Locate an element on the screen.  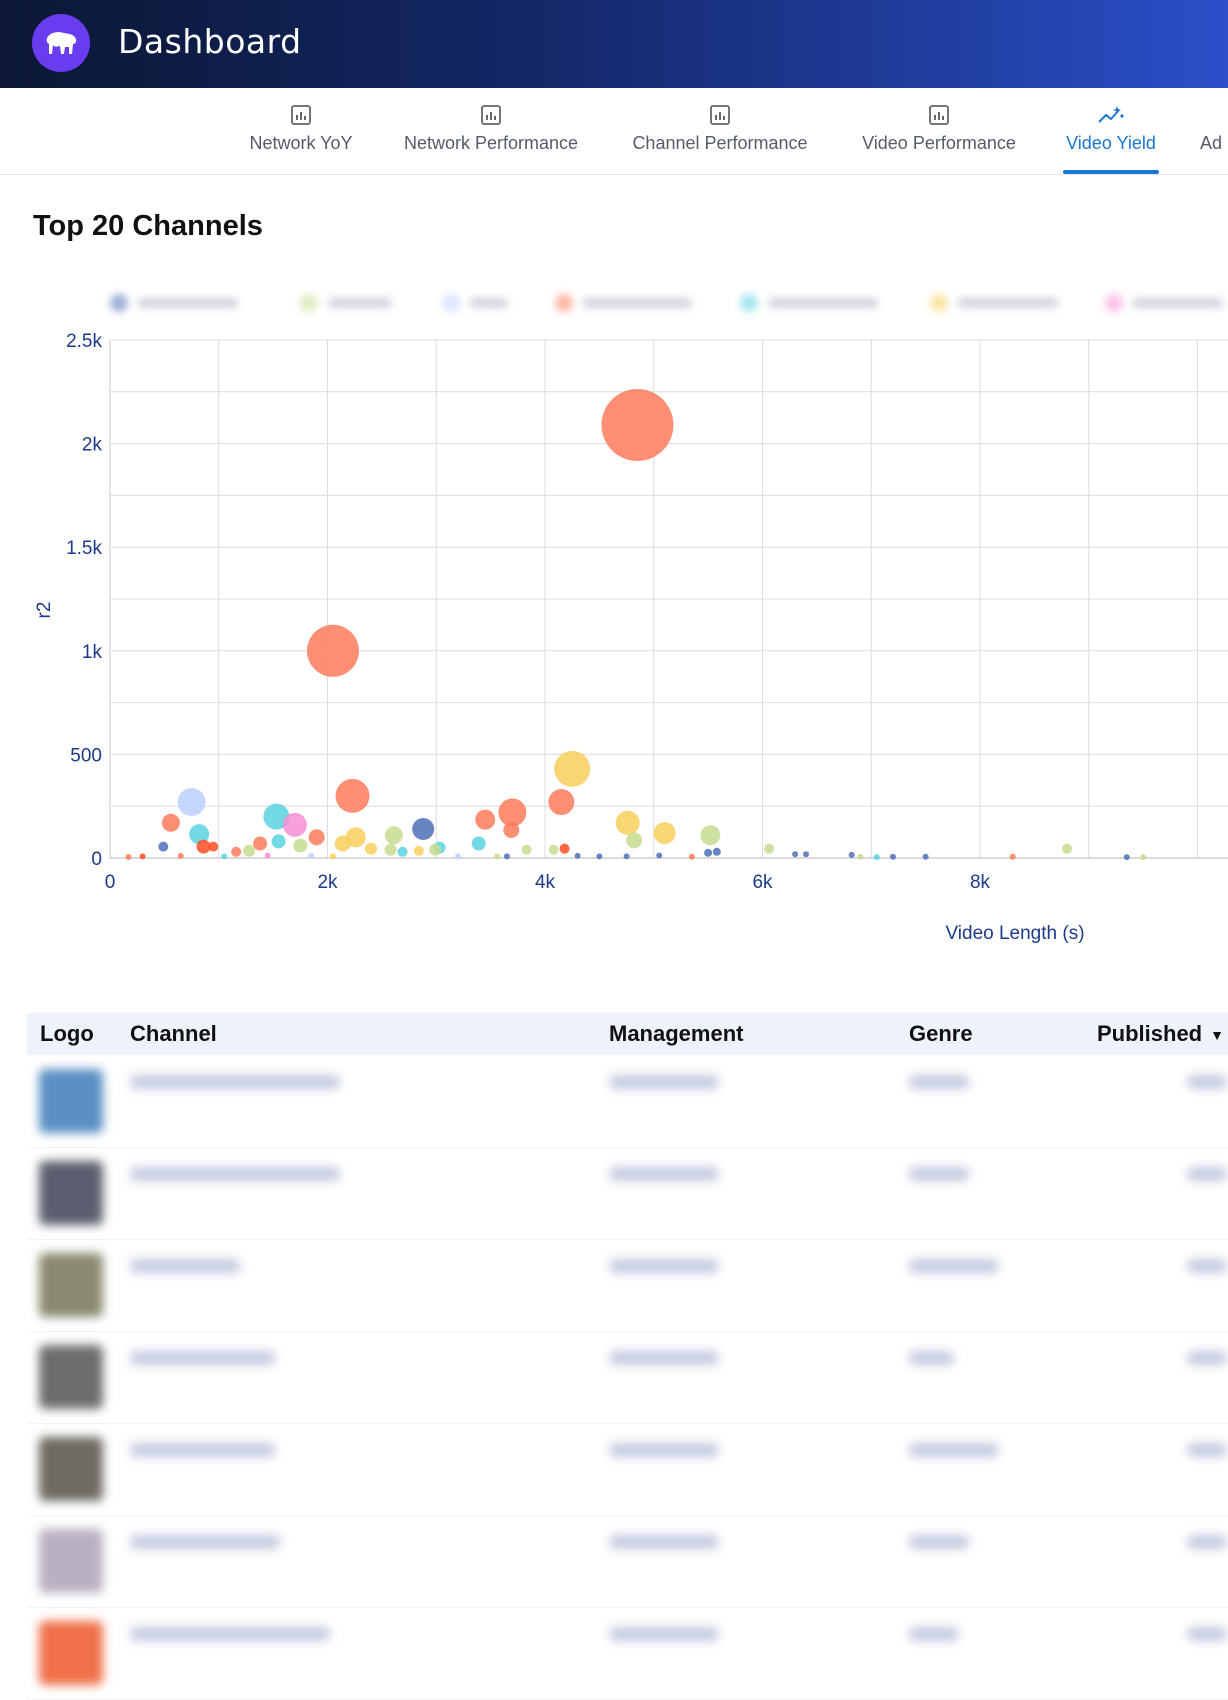
bar-chart-icon is located at coordinates (720, 115).